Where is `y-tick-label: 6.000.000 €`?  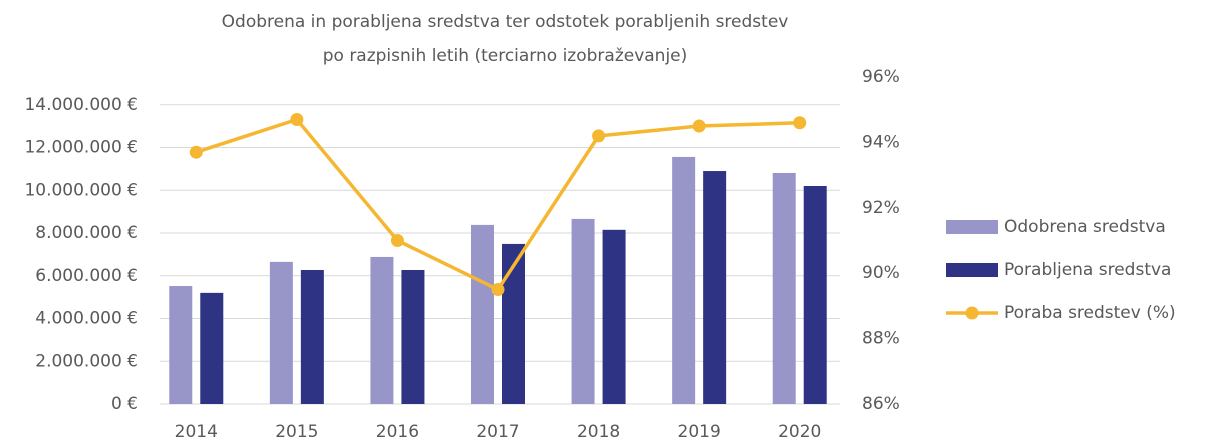 y-tick-label: 6.000.000 € is located at coordinates (86, 276).